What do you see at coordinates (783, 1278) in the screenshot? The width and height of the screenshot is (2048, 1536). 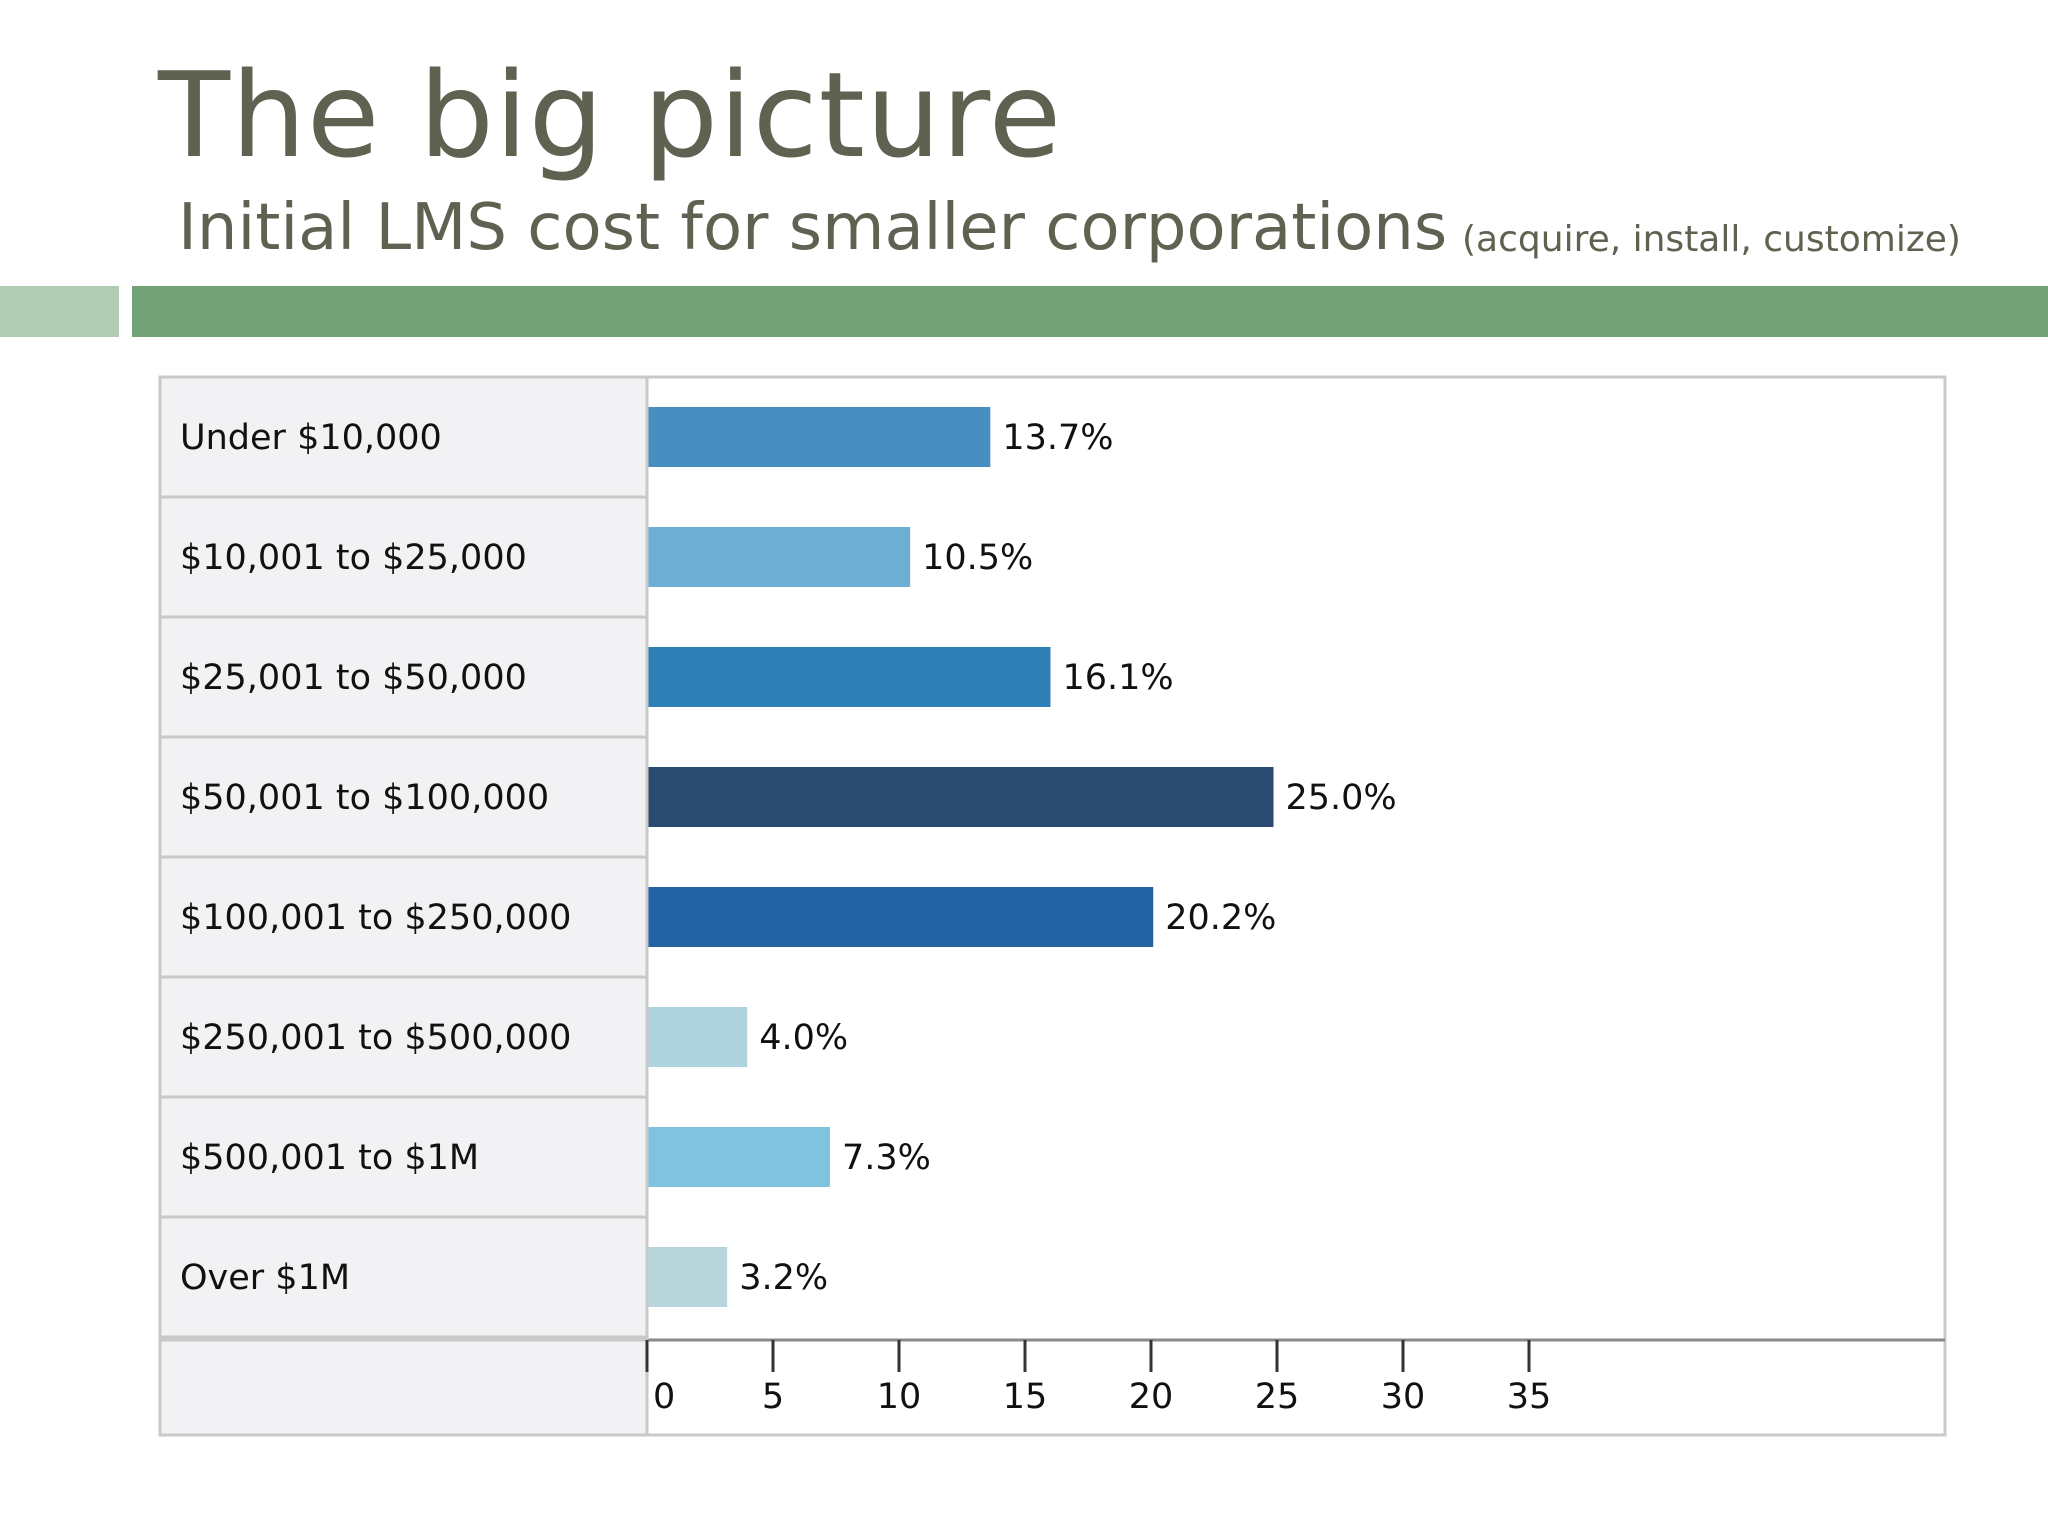 I see `value-label: 3.2%` at bounding box center [783, 1278].